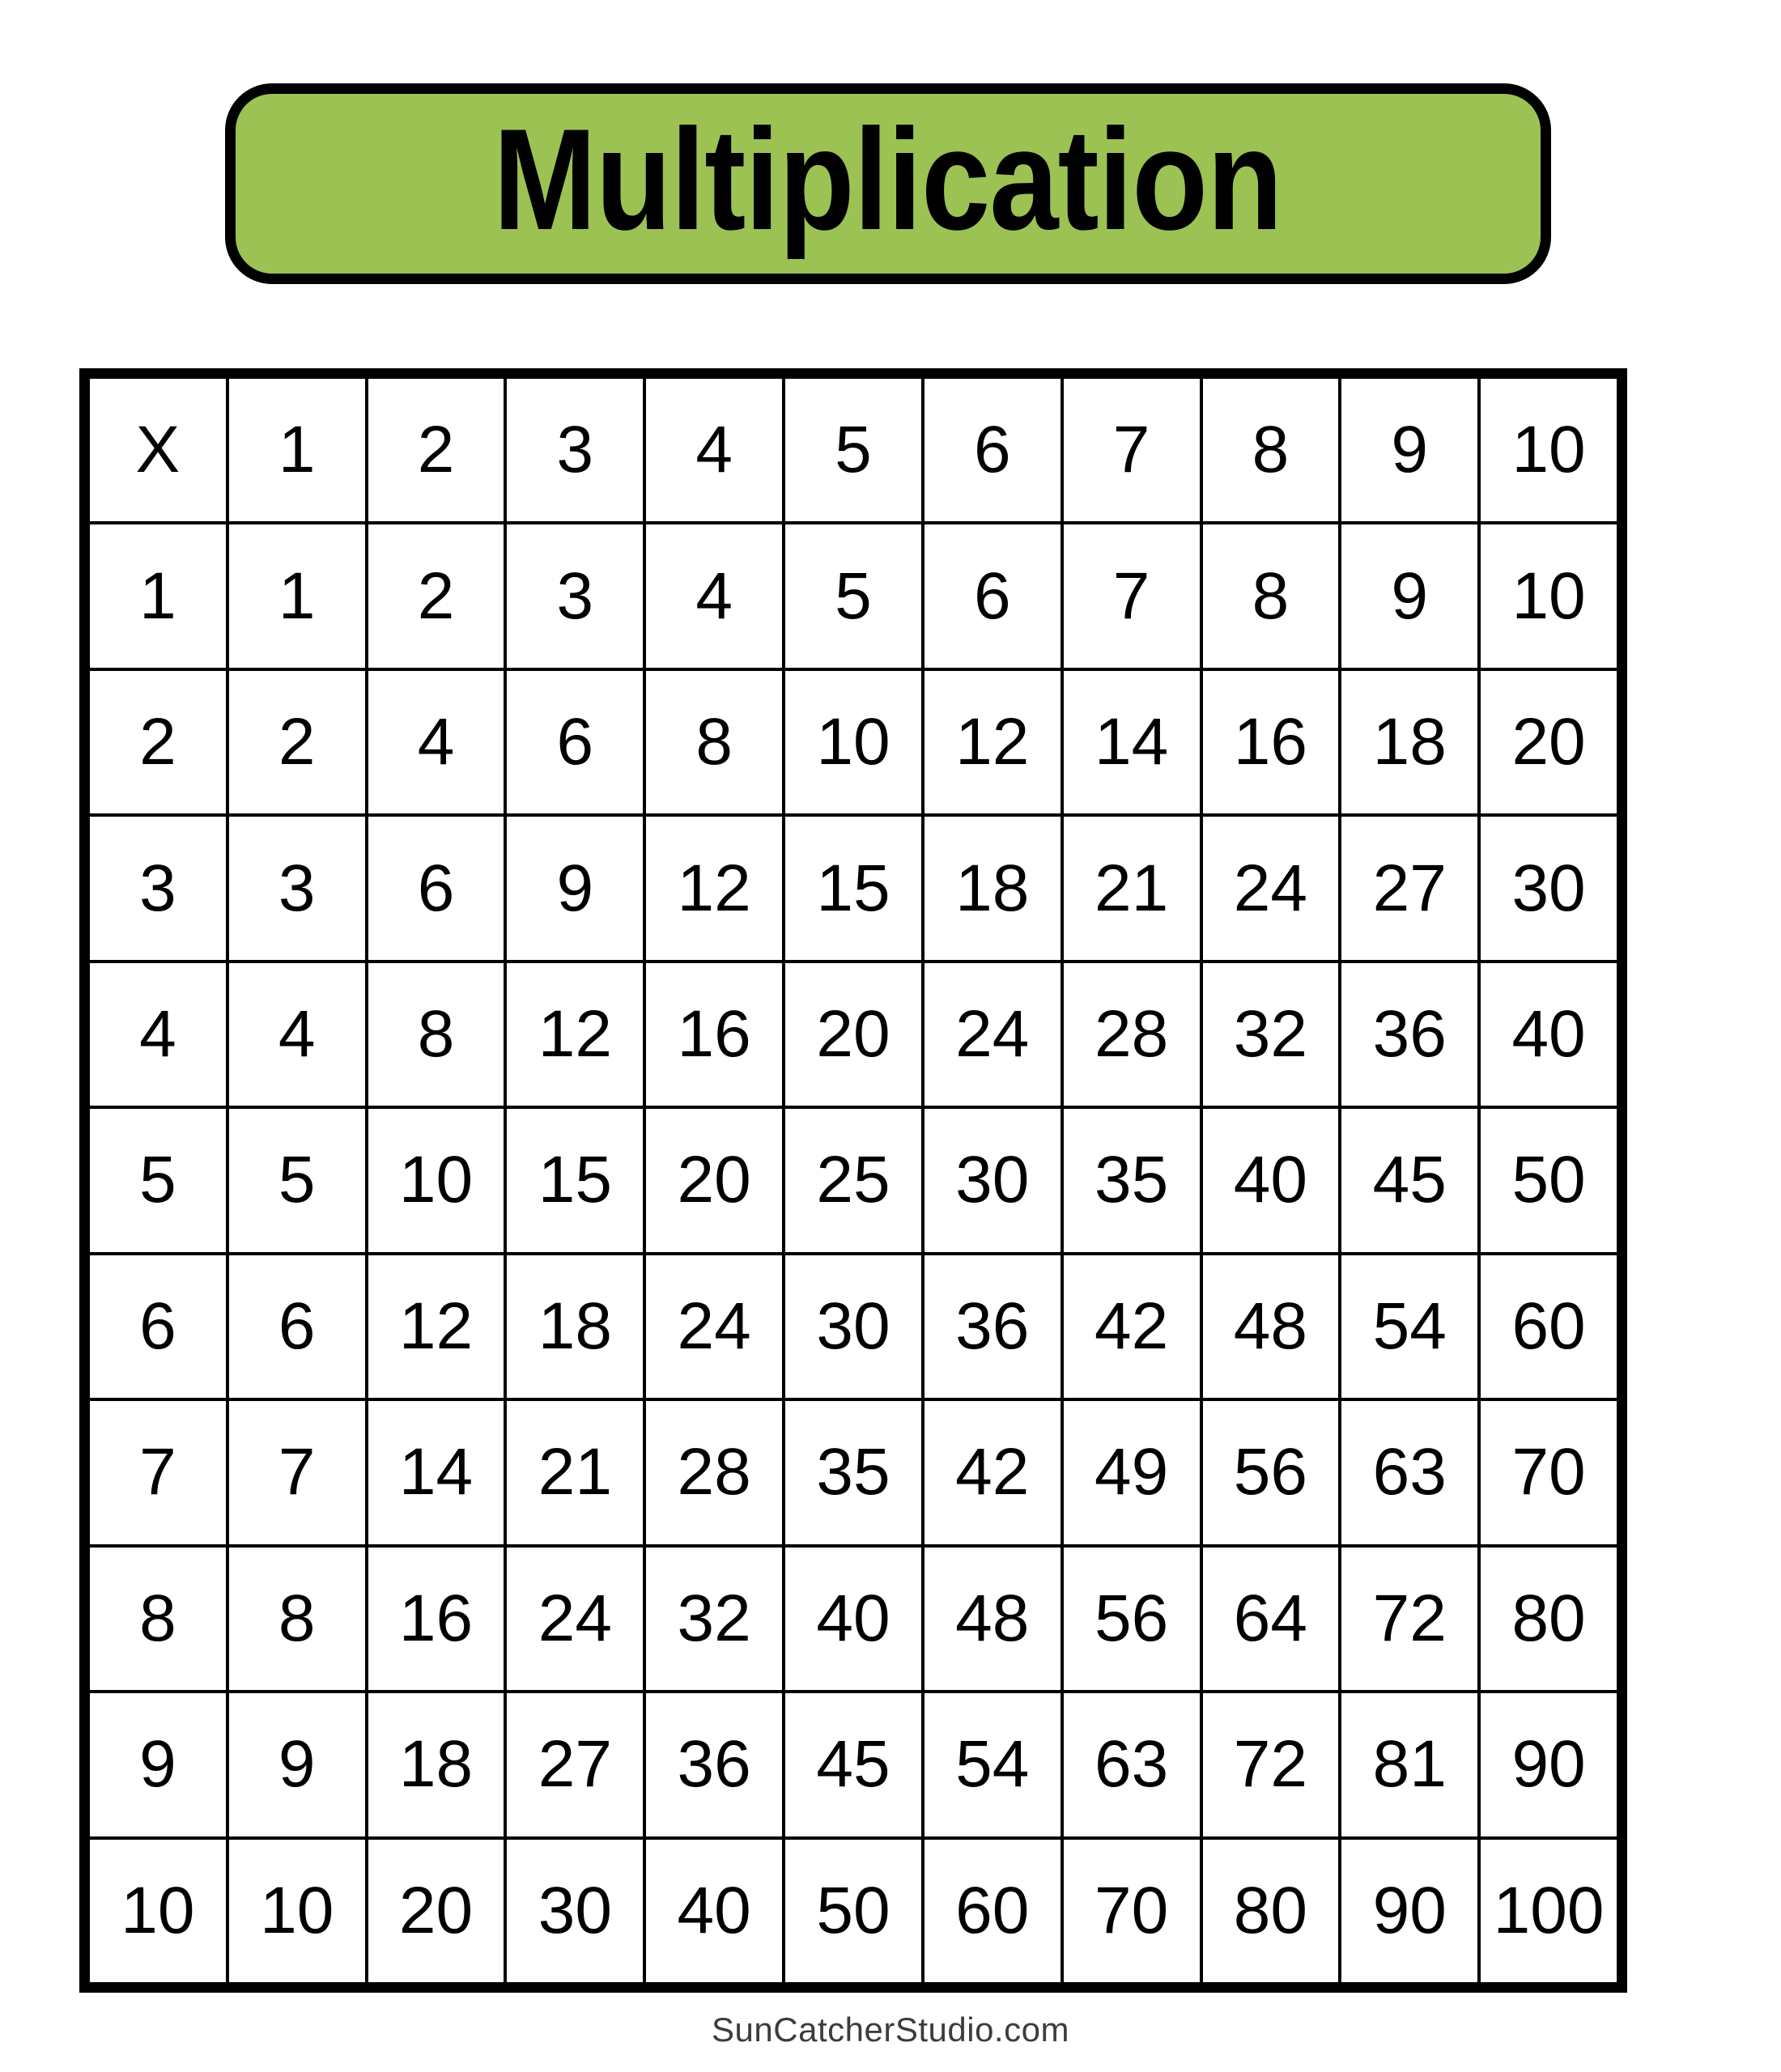 The width and height of the screenshot is (1781, 2072). What do you see at coordinates (1132, 1326) in the screenshot?
I see `product-cell-6x7: 42` at bounding box center [1132, 1326].